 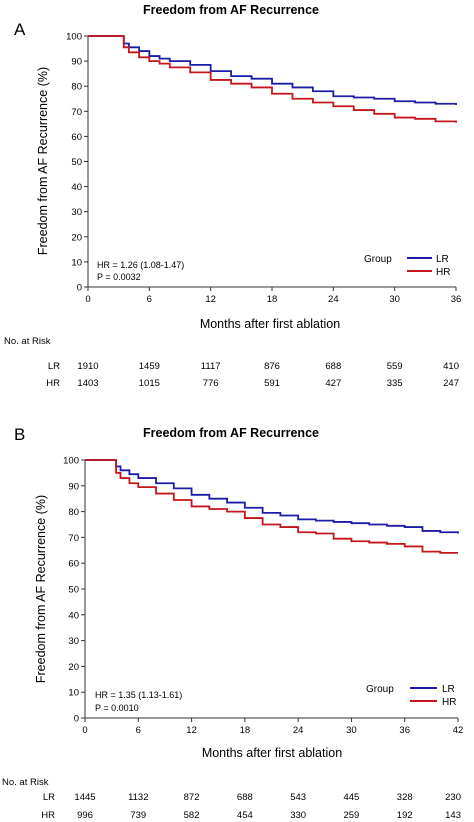 I want to click on panel-b-legend-label-lr: LR, so click(x=448, y=689).